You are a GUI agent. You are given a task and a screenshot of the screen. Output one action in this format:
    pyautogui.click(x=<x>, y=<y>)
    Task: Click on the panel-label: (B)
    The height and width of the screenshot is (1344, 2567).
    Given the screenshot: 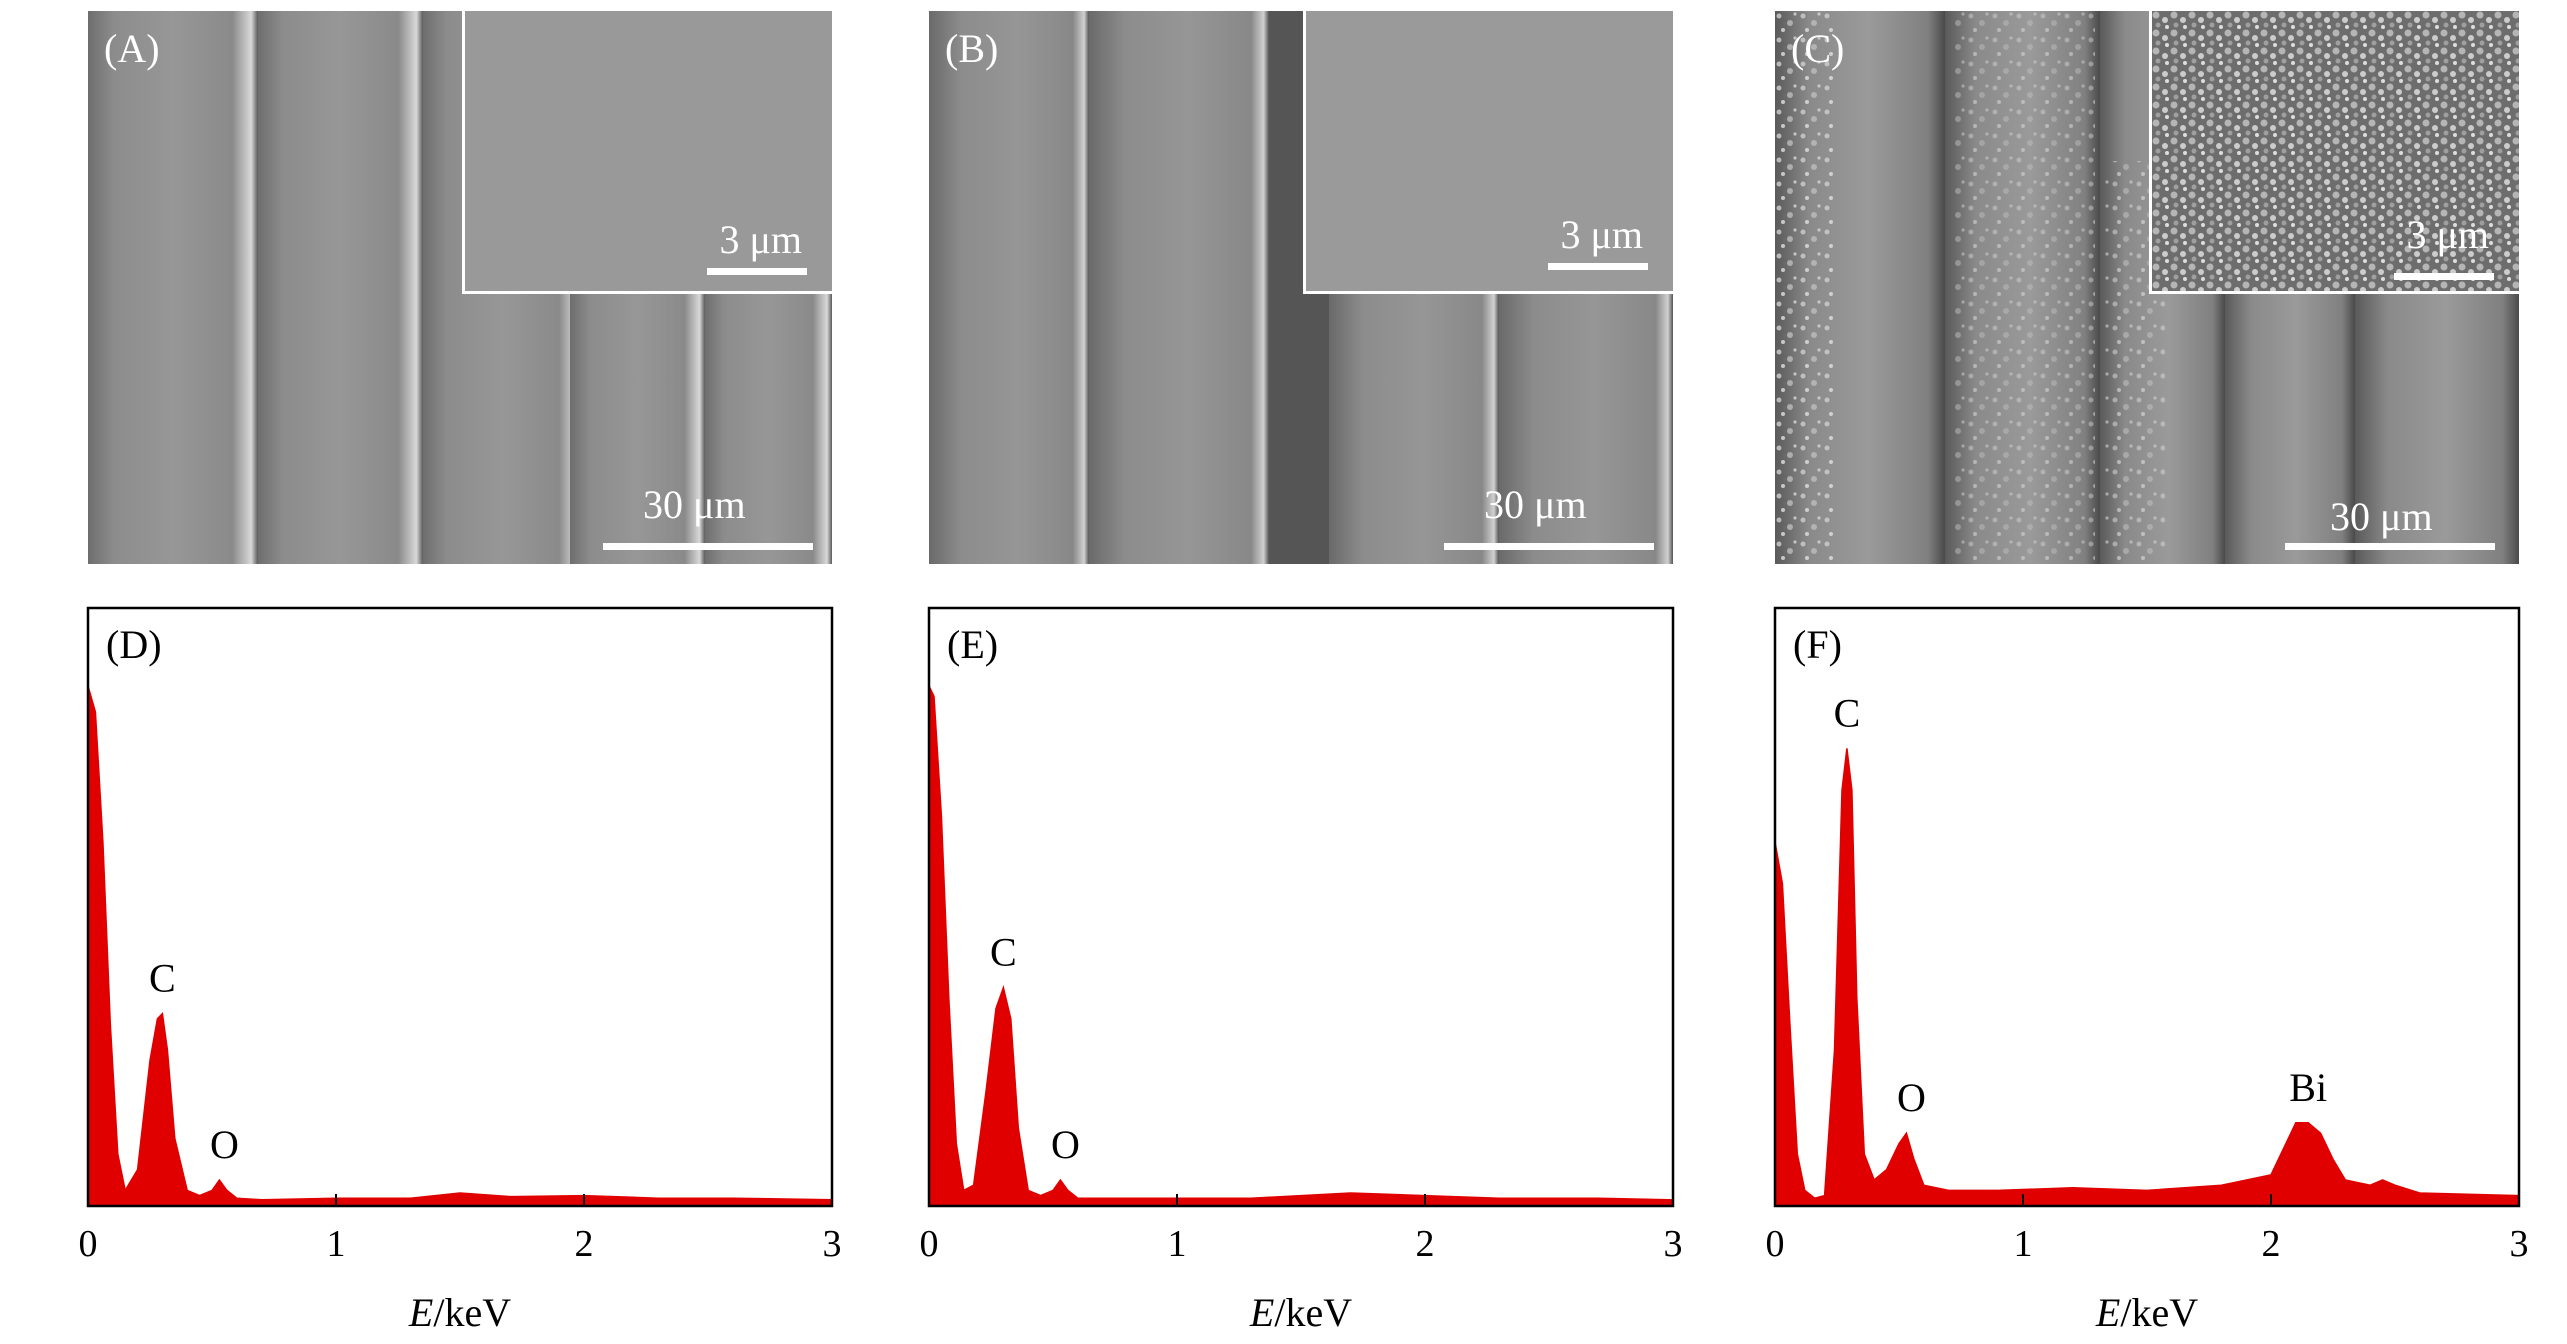 What is the action you would take?
    pyautogui.click(x=972, y=48)
    